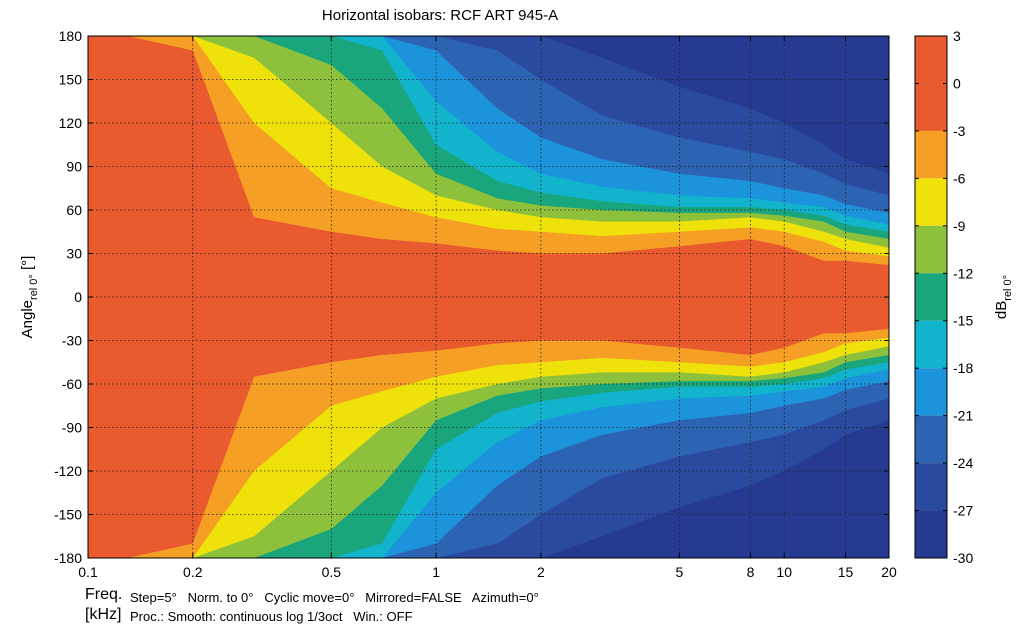 The height and width of the screenshot is (631, 1024). What do you see at coordinates (440, 15) in the screenshot?
I see `chart-title: Horizontal isobars: RCF ART 945-A` at bounding box center [440, 15].